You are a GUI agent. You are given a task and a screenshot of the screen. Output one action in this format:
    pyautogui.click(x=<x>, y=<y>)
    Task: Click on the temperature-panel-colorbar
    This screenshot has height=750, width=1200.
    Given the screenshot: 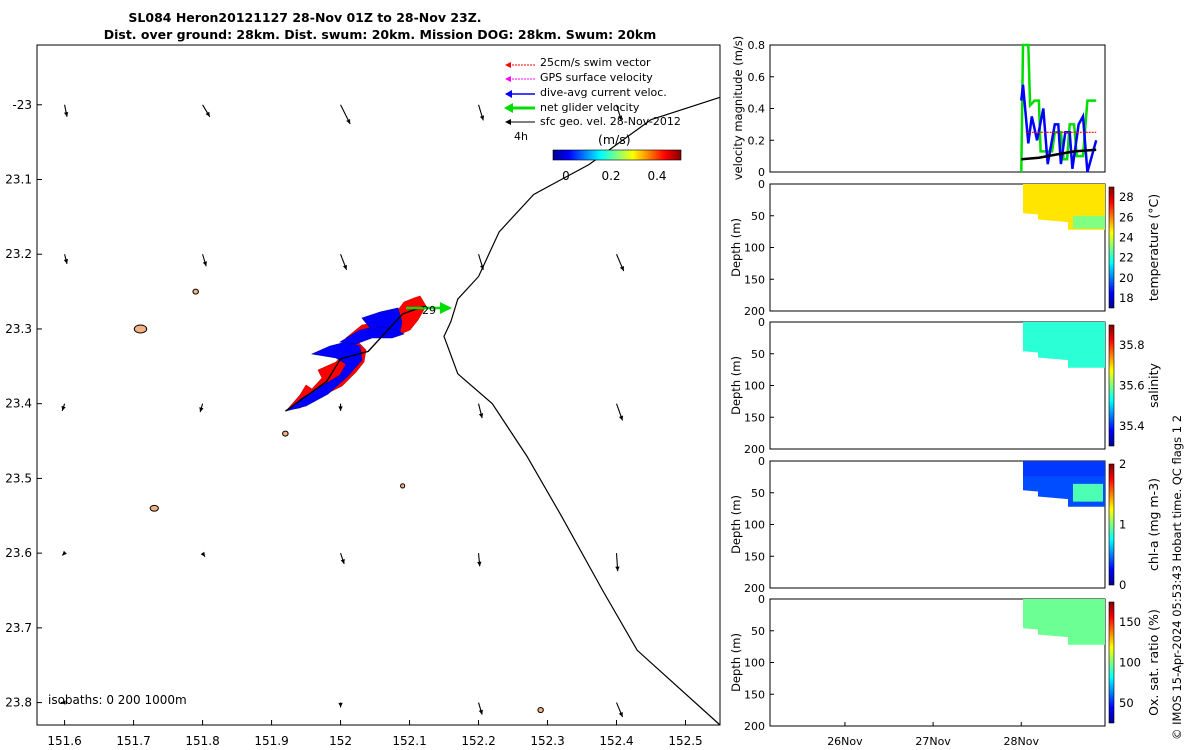 What is the action you would take?
    pyautogui.click(x=1111, y=247)
    